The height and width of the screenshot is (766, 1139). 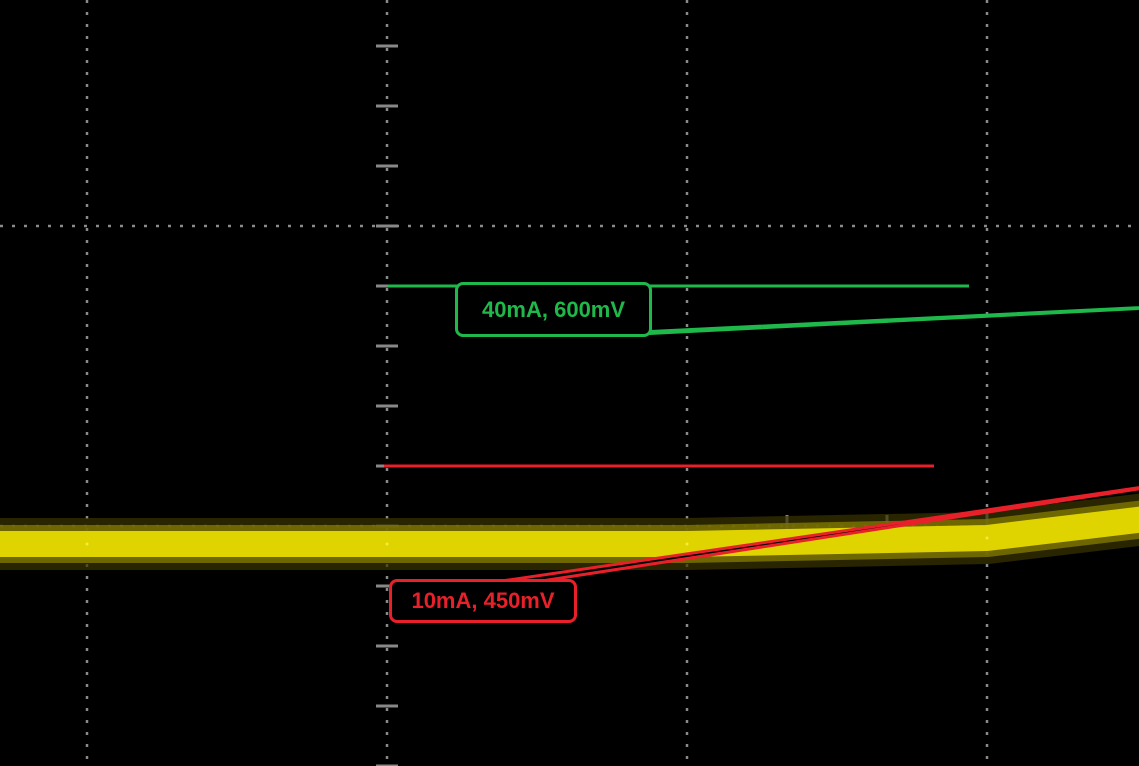 I want to click on cursor-readout-red: 10mA, 450mV, so click(x=483, y=601).